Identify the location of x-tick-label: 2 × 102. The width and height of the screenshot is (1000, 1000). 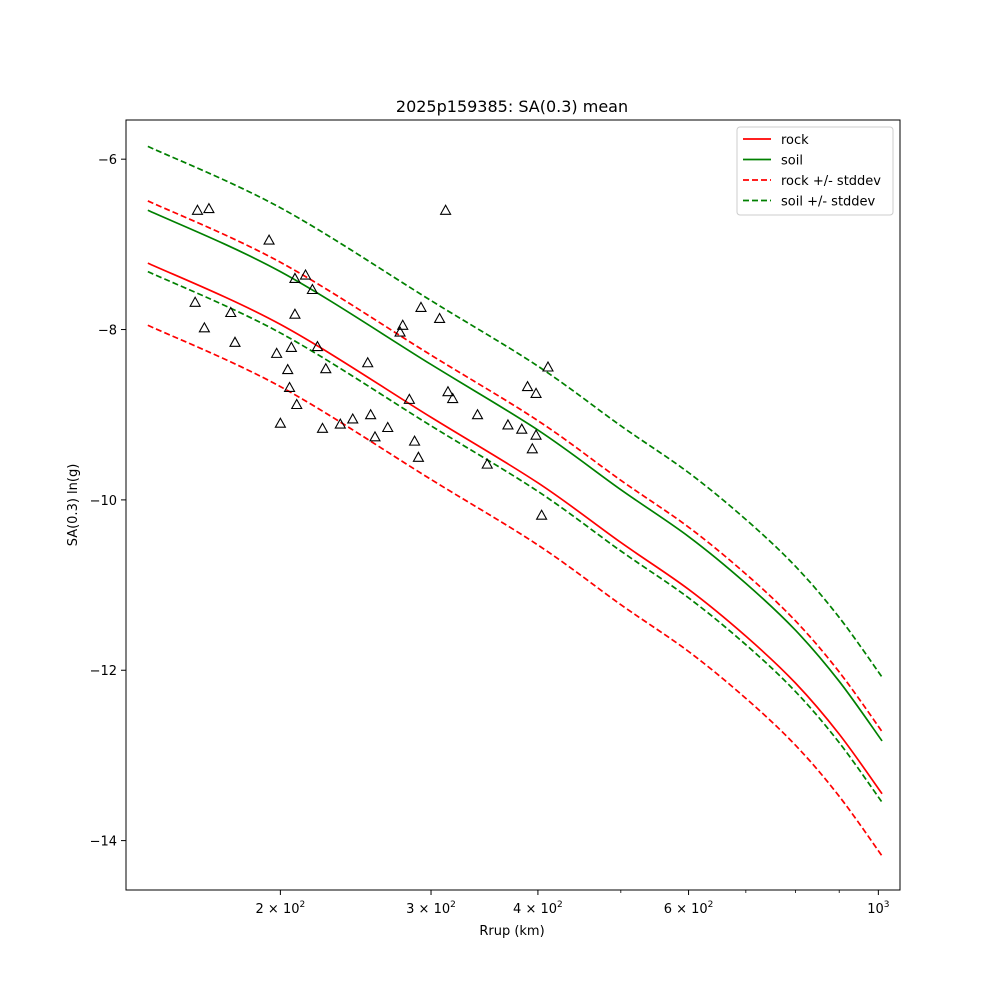
(281, 908).